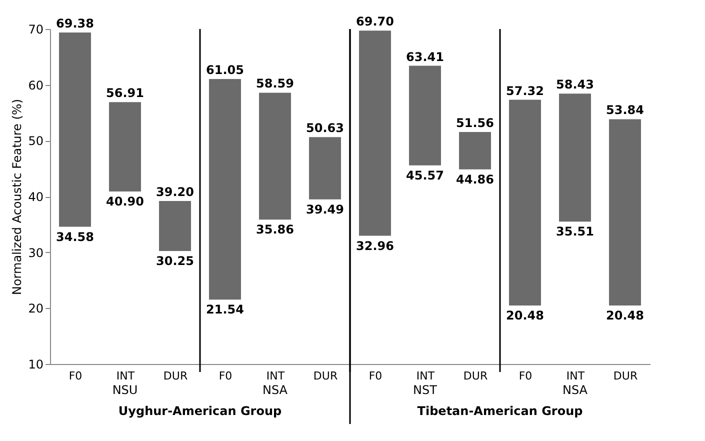  Describe the element at coordinates (125, 390) in the screenshot. I see `text: NSU` at that location.